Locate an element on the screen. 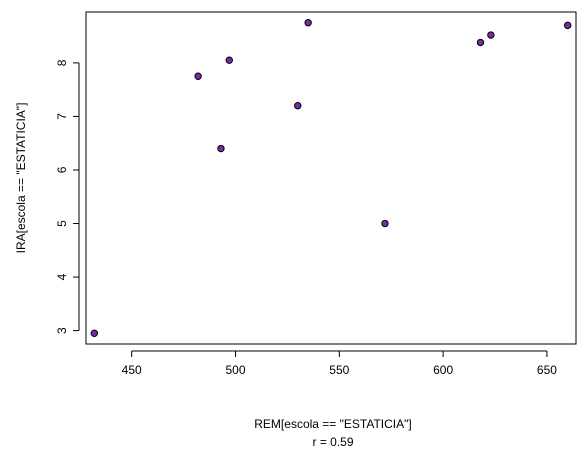  y-axis-label: IRA[escola == "ESTATICIA"] is located at coordinates (21, 178).